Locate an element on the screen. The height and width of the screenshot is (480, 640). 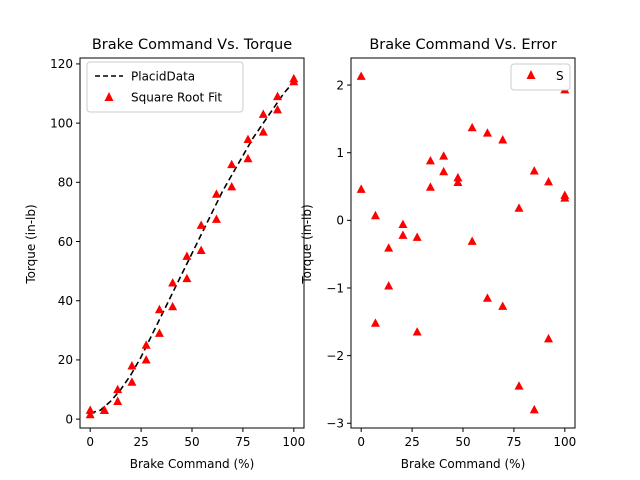
chart1-ytick-label: 2 is located at coordinates (340, 85).